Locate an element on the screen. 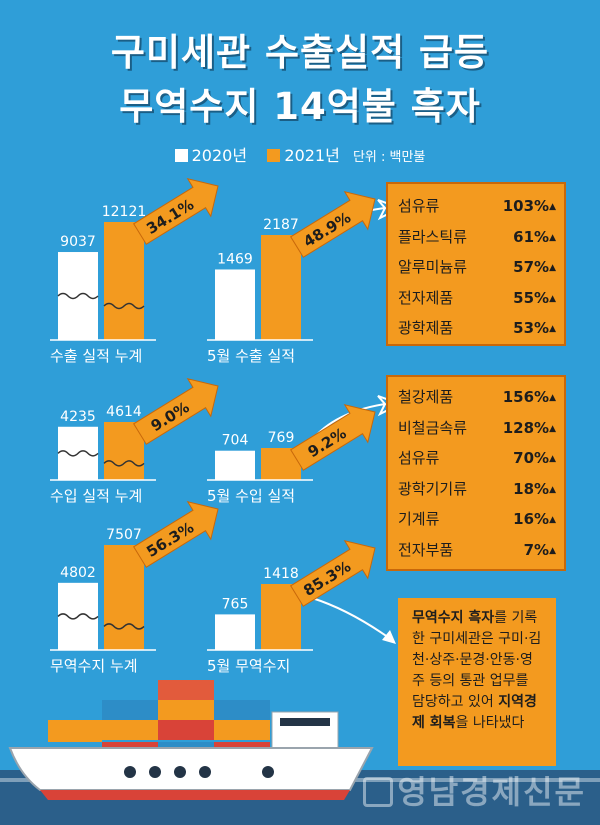 The image size is (600, 825). newspaper-logo-icon is located at coordinates (378, 792).